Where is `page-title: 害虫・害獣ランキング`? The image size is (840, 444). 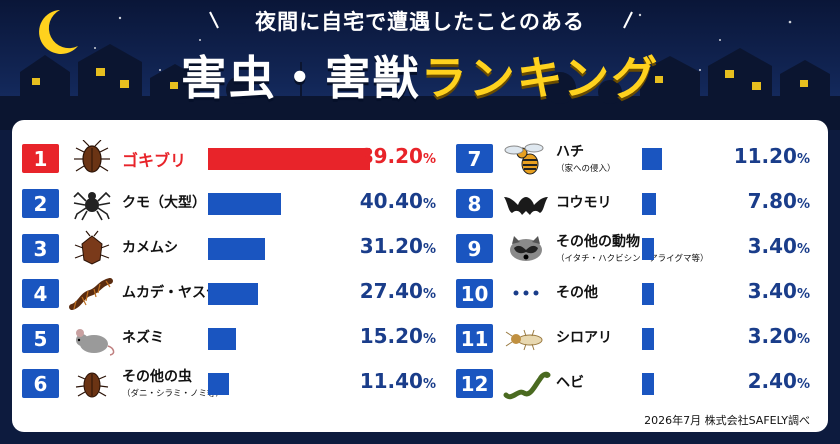
page-title: 害虫・害獣ランキング is located at coordinates (420, 75).